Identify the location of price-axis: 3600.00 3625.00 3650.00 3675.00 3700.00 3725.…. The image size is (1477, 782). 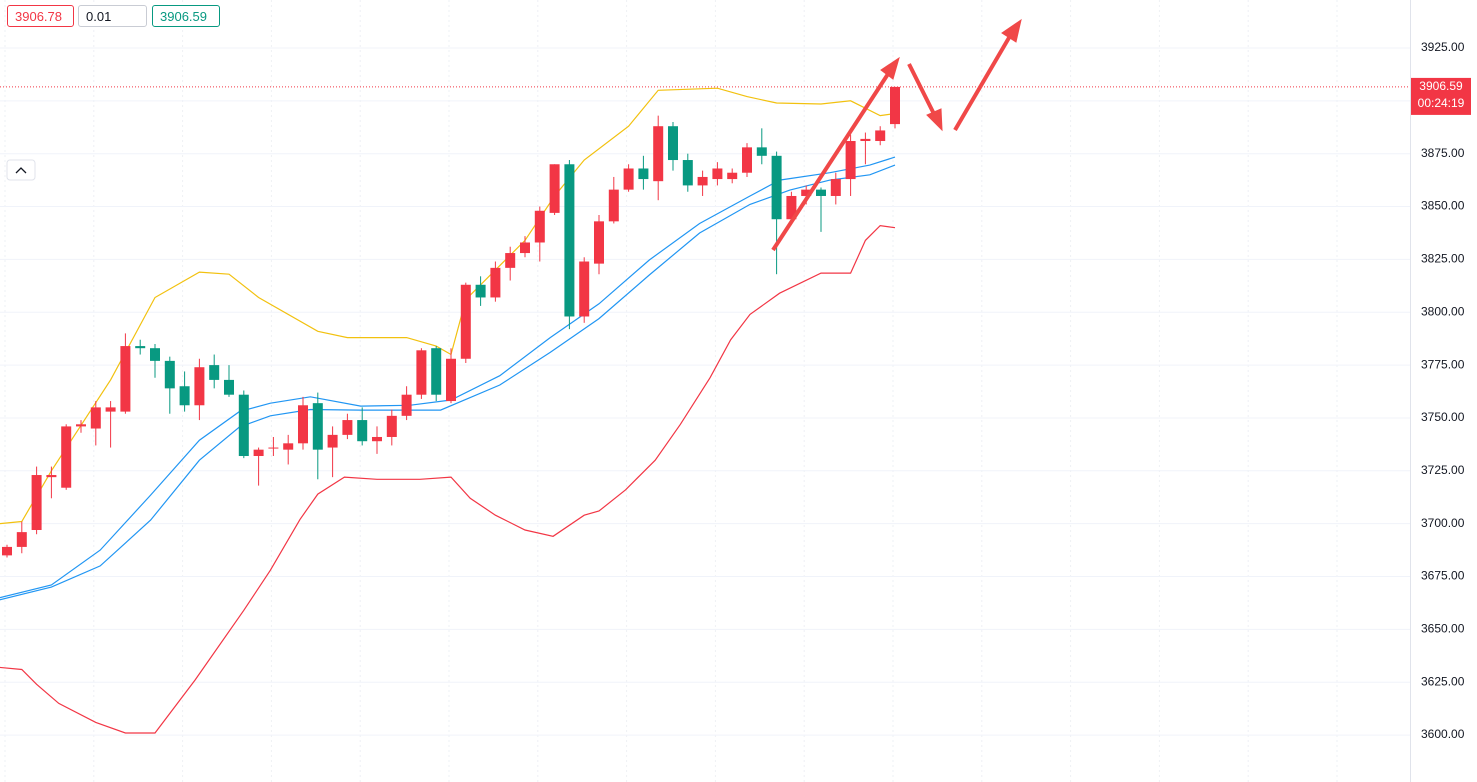
(1441, 370).